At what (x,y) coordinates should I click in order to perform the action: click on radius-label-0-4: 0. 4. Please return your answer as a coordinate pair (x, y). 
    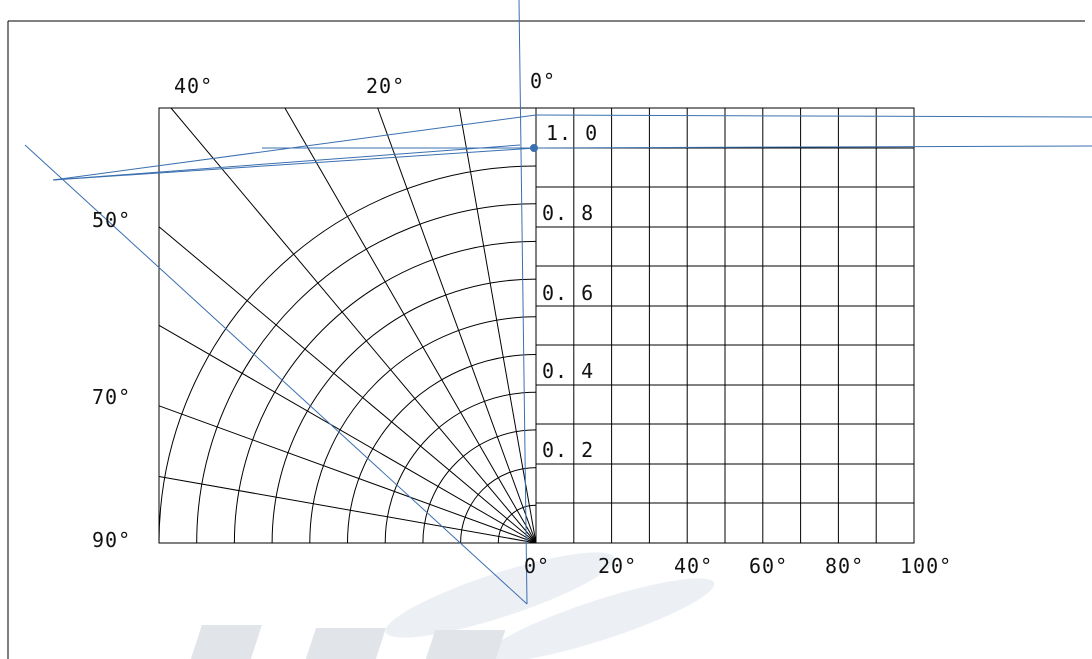
    Looking at the image, I should click on (568, 371).